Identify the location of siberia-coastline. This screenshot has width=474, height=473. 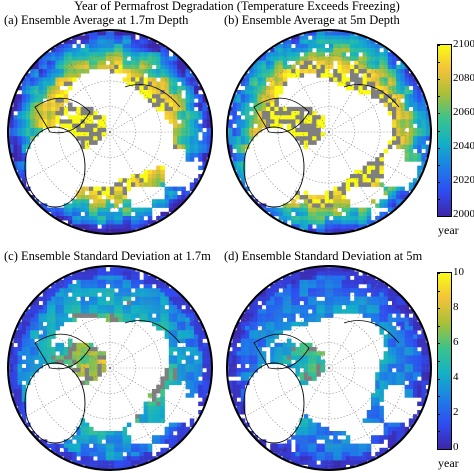
(152, 96).